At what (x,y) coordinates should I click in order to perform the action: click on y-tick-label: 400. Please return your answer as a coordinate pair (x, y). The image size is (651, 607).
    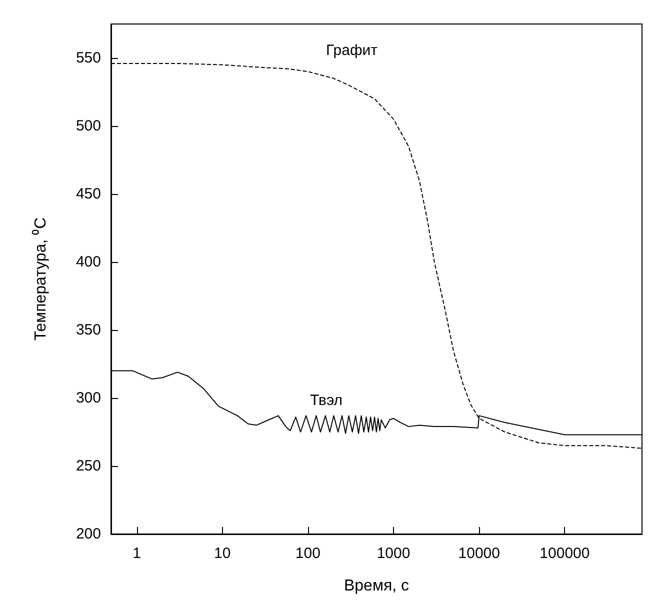
    Looking at the image, I should click on (88, 262).